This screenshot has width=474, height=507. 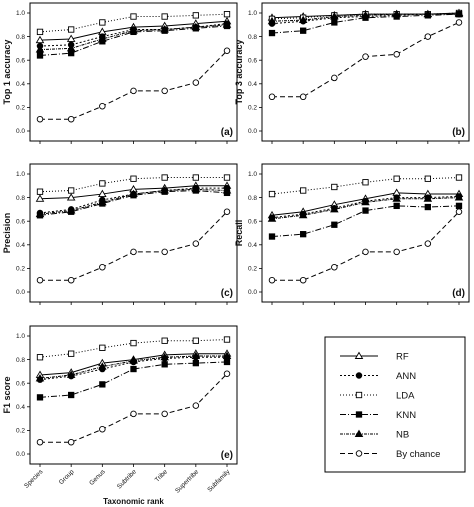 I want to click on legend-item: NB, so click(x=374, y=435).